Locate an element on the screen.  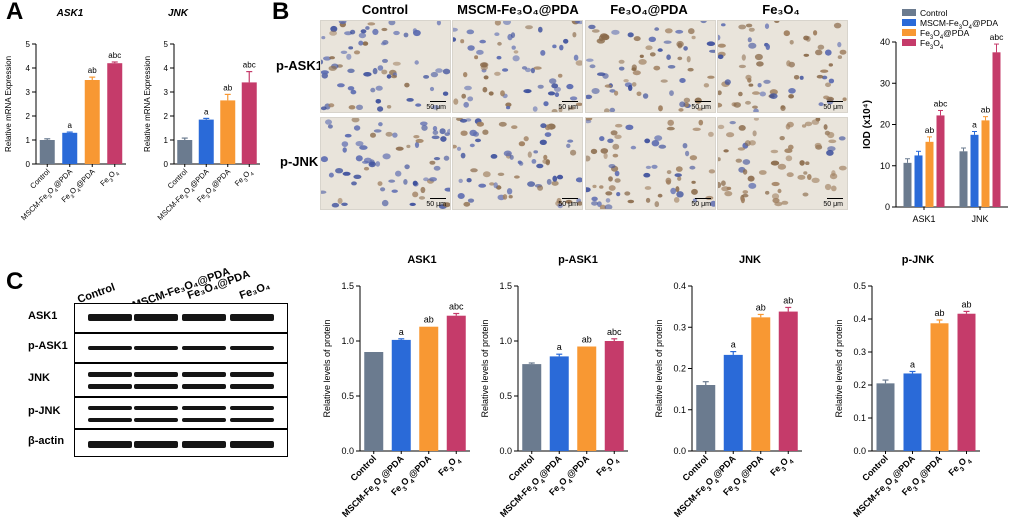
chart-title: p-ASK1 is located at coordinates (578, 260).